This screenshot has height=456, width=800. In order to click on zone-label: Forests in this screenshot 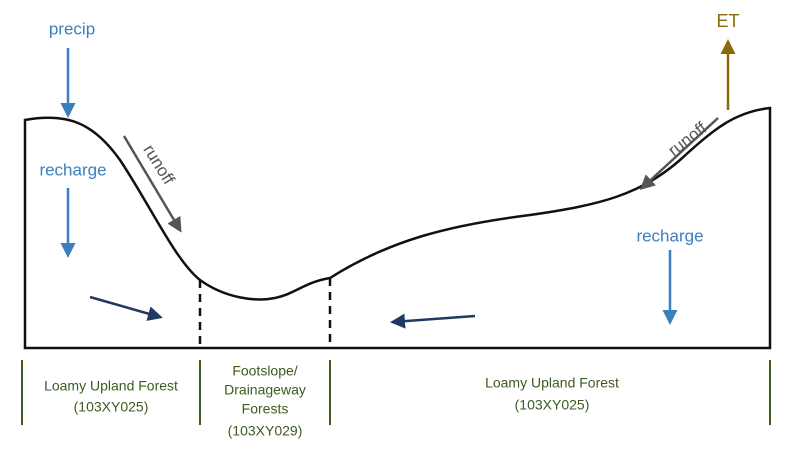, I will do `click(265, 409)`.